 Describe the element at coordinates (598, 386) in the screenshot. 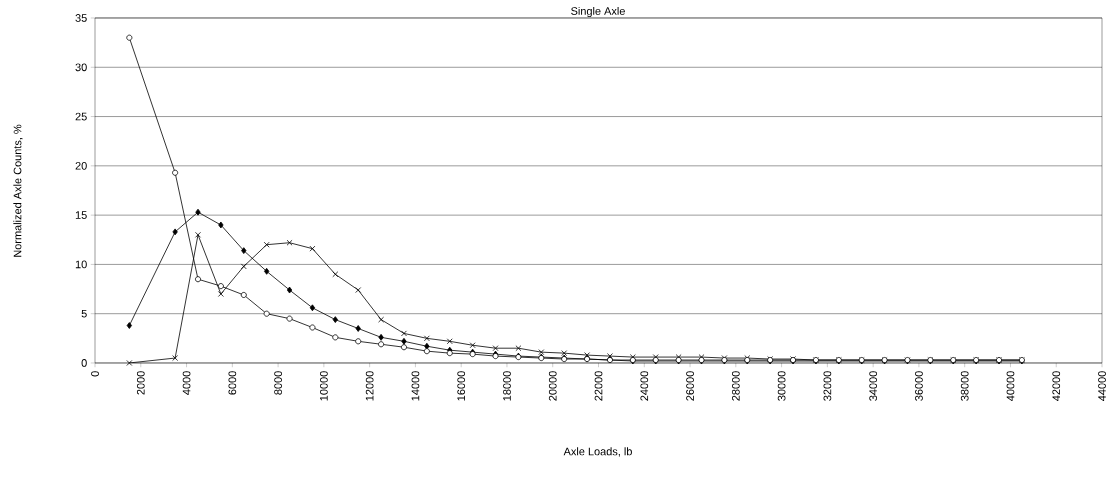

I see `x-tick-label: 22000` at that location.